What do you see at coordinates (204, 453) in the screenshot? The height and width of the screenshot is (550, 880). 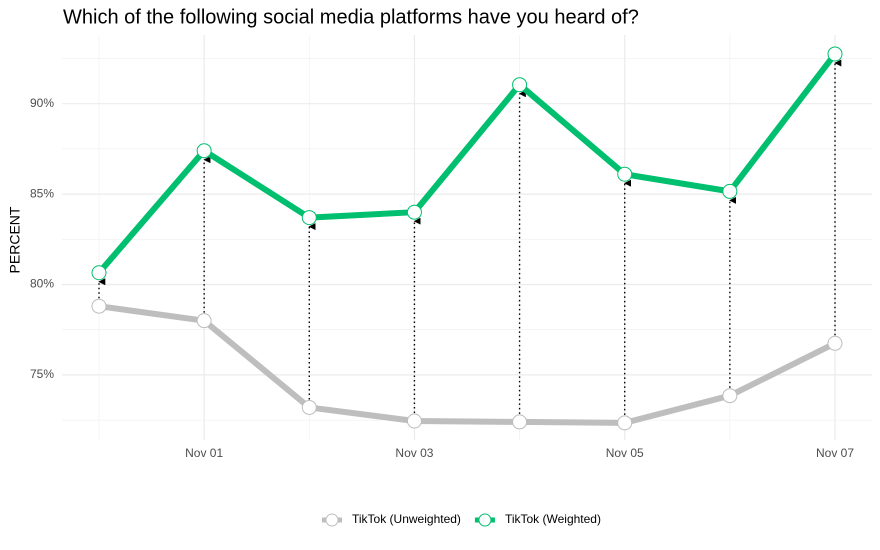 I see `x-tick-label: Nov 01` at bounding box center [204, 453].